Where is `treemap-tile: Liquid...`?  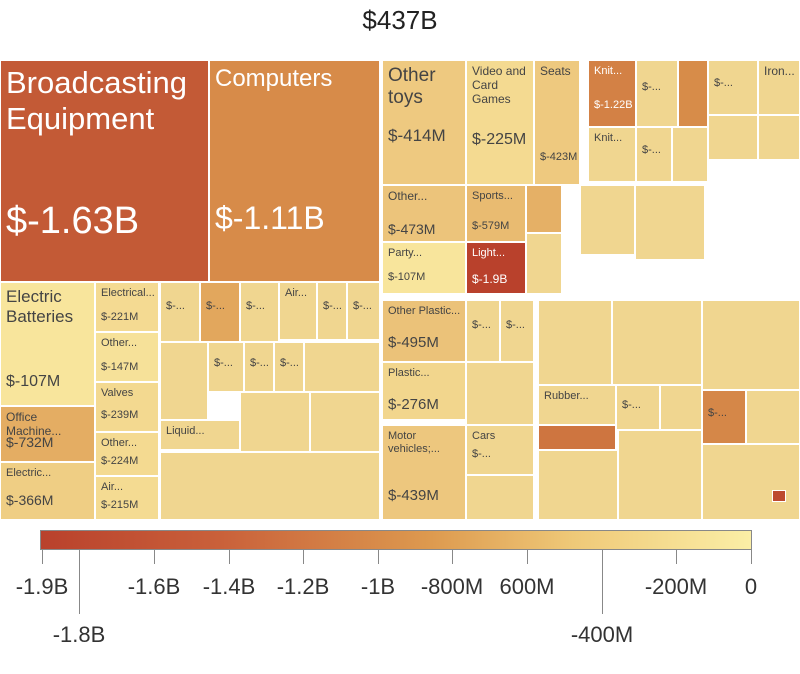 treemap-tile: Liquid... is located at coordinates (200, 435).